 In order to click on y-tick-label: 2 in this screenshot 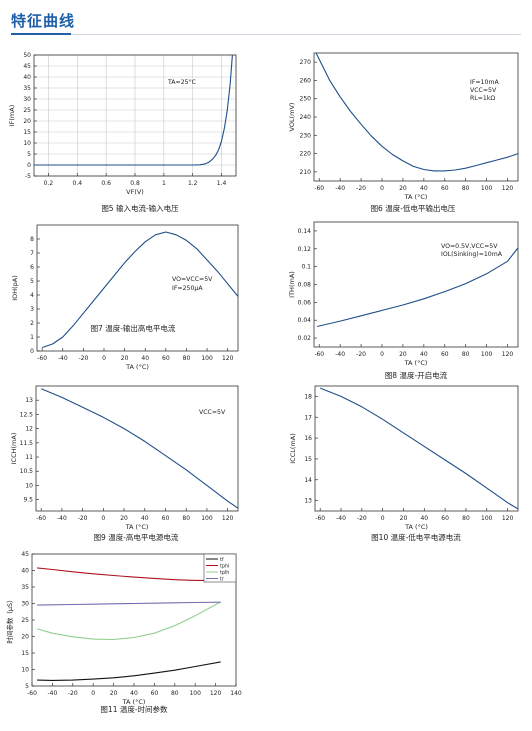, I will do `click(32, 323)`.